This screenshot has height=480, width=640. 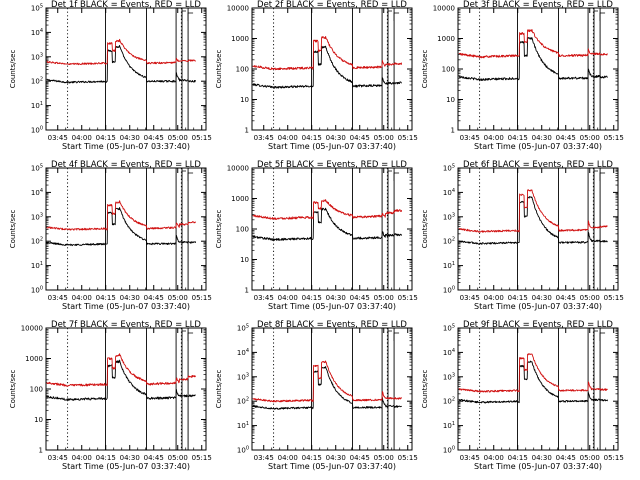 What do you see at coordinates (126, 165) in the screenshot?
I see `panel-title: Det 4f BLACK = Events, RED = LLD` at bounding box center [126, 165].